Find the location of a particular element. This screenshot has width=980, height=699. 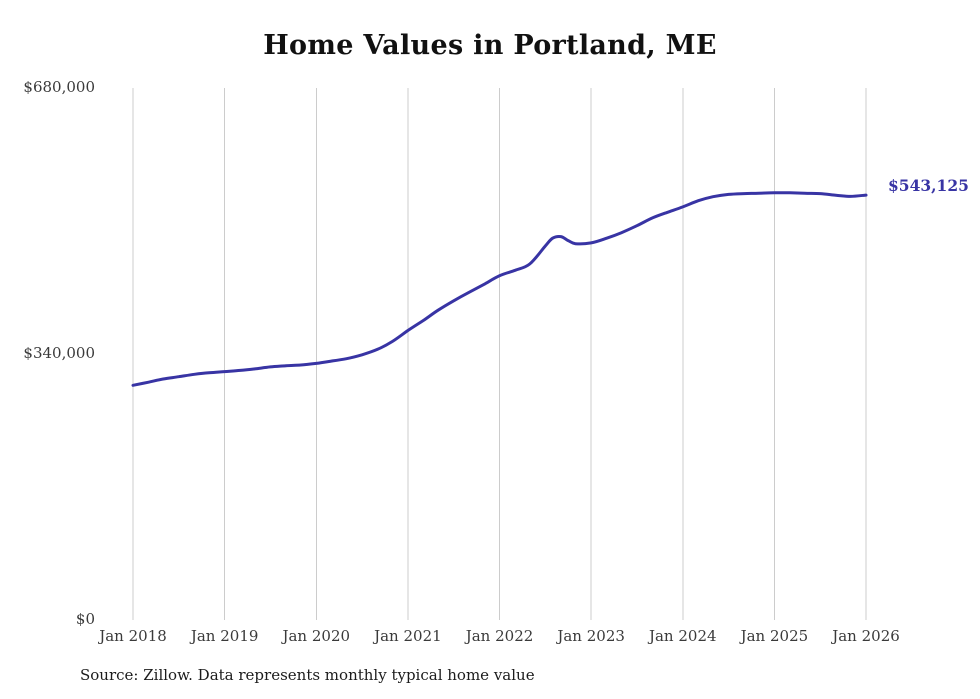

y-axis-labels: $0 $340,000 $680,000 is located at coordinates (59, 353).